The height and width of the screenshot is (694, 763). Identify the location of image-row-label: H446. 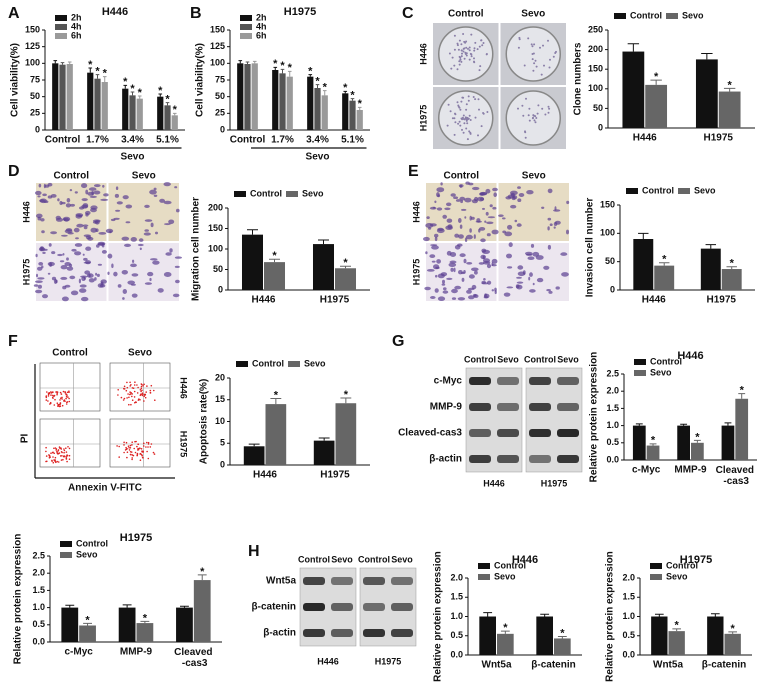
(423, 54).